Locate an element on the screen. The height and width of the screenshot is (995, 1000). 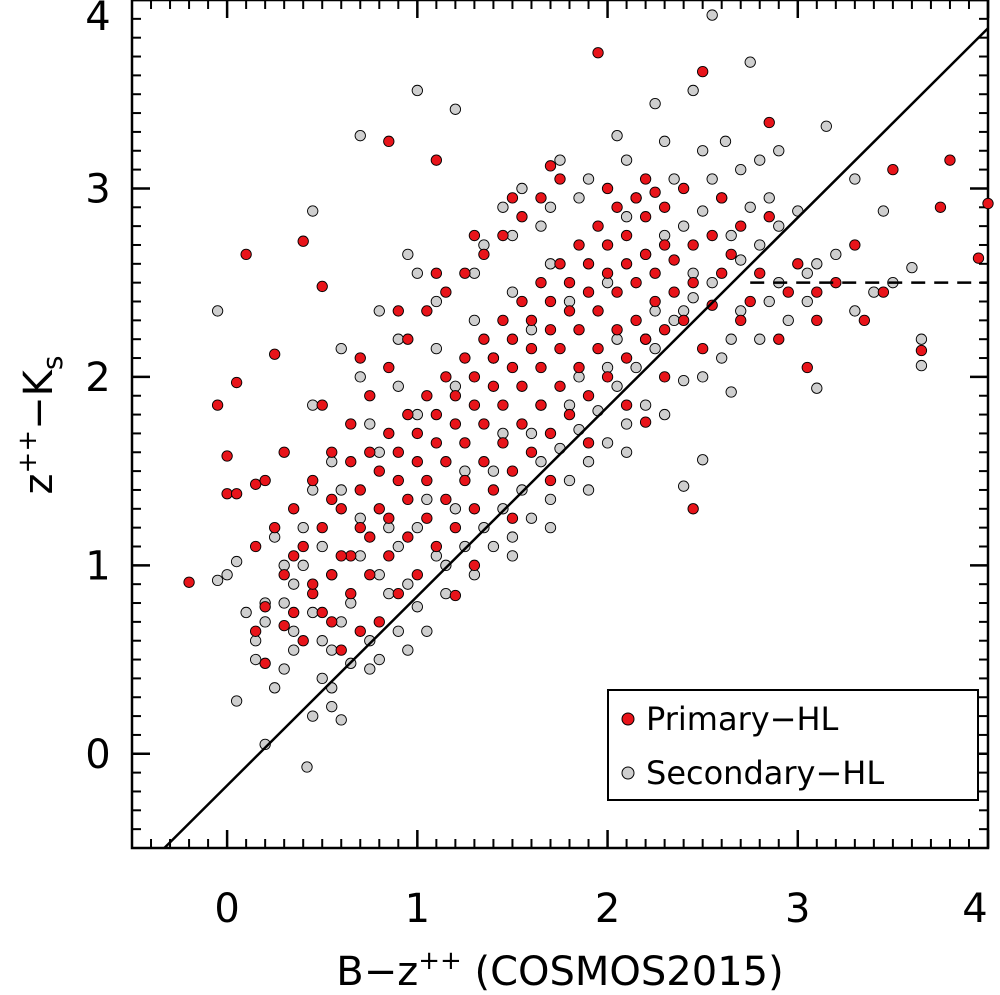
y-tick-label: 3 is located at coordinates (97, 189).